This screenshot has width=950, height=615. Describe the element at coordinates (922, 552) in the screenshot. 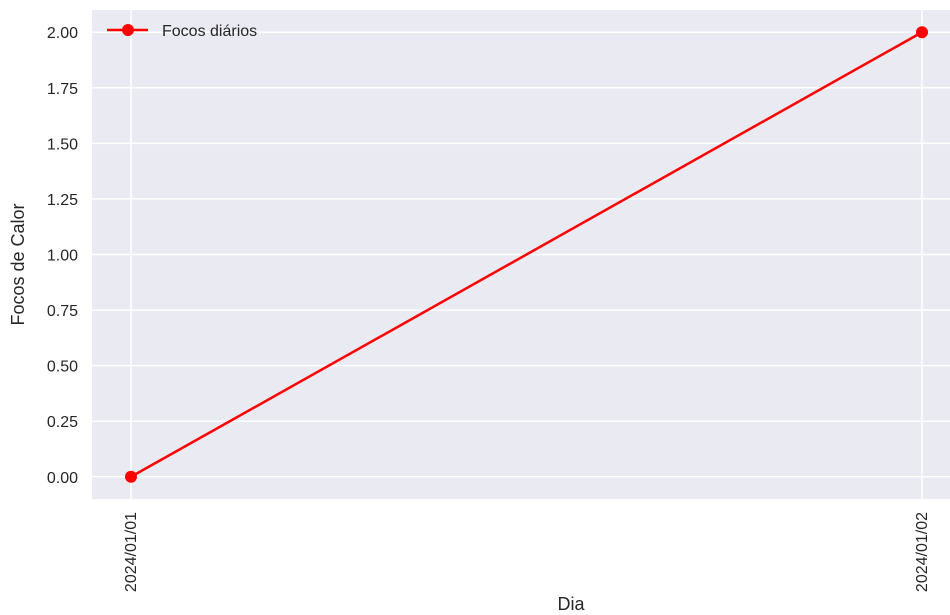

I see `x-tick-label: 2024/01/02` at that location.